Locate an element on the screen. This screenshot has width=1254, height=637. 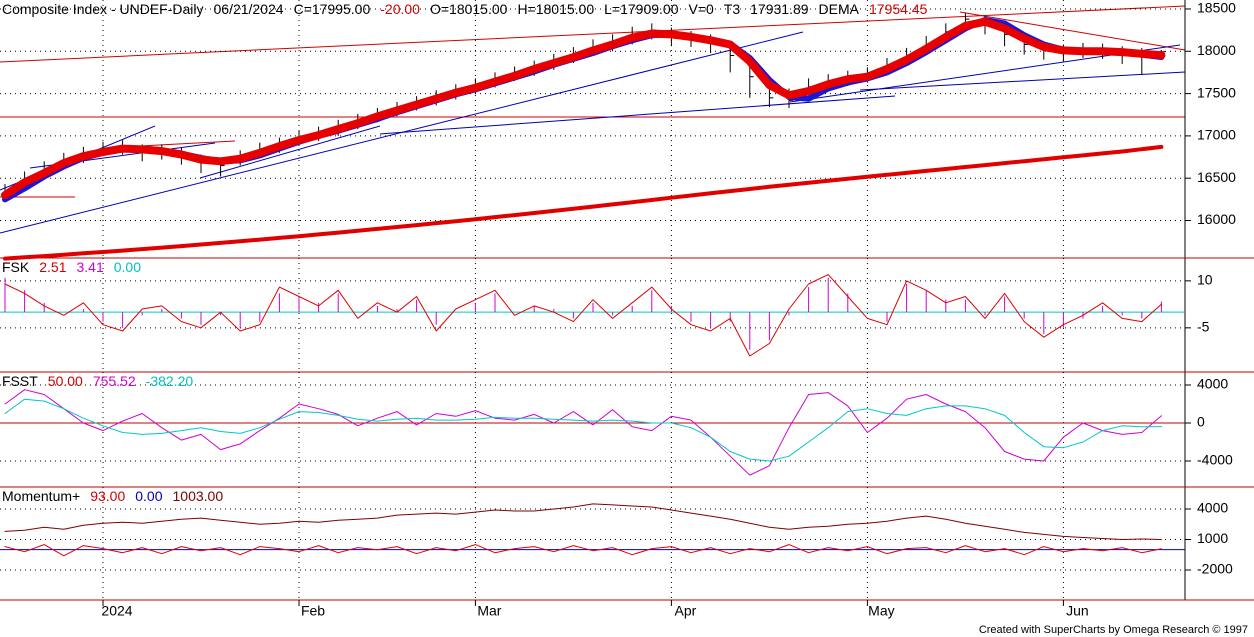
panel-header: Momentum+ 93.00 0.00 1003.00 is located at coordinates (117, 496).